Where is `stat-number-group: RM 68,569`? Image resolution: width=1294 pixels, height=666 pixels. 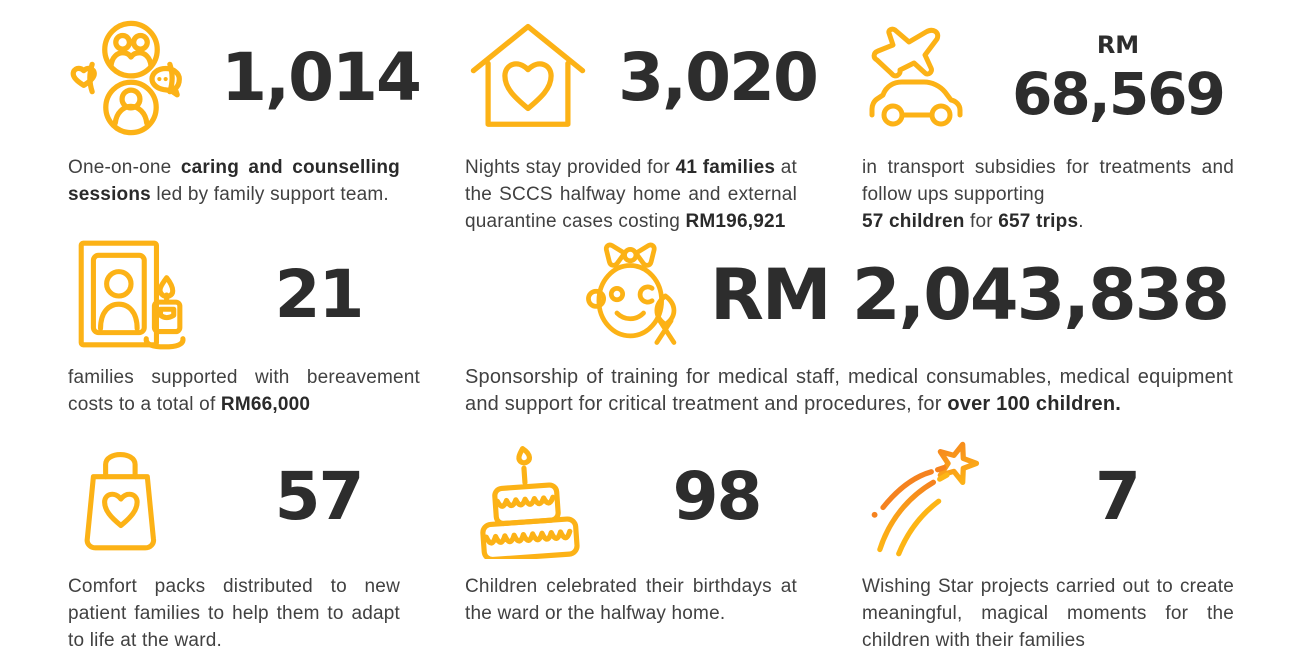 stat-number-group: RM 68,569 is located at coordinates (1123, 78).